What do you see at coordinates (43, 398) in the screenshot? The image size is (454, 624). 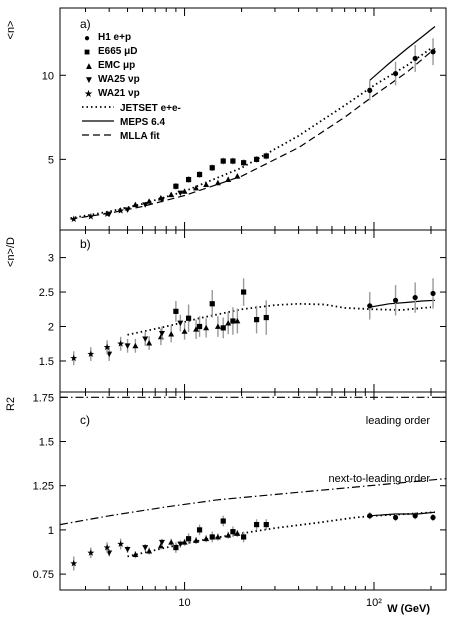 I see `panel-c-ytick-label: 1.75` at bounding box center [43, 398].